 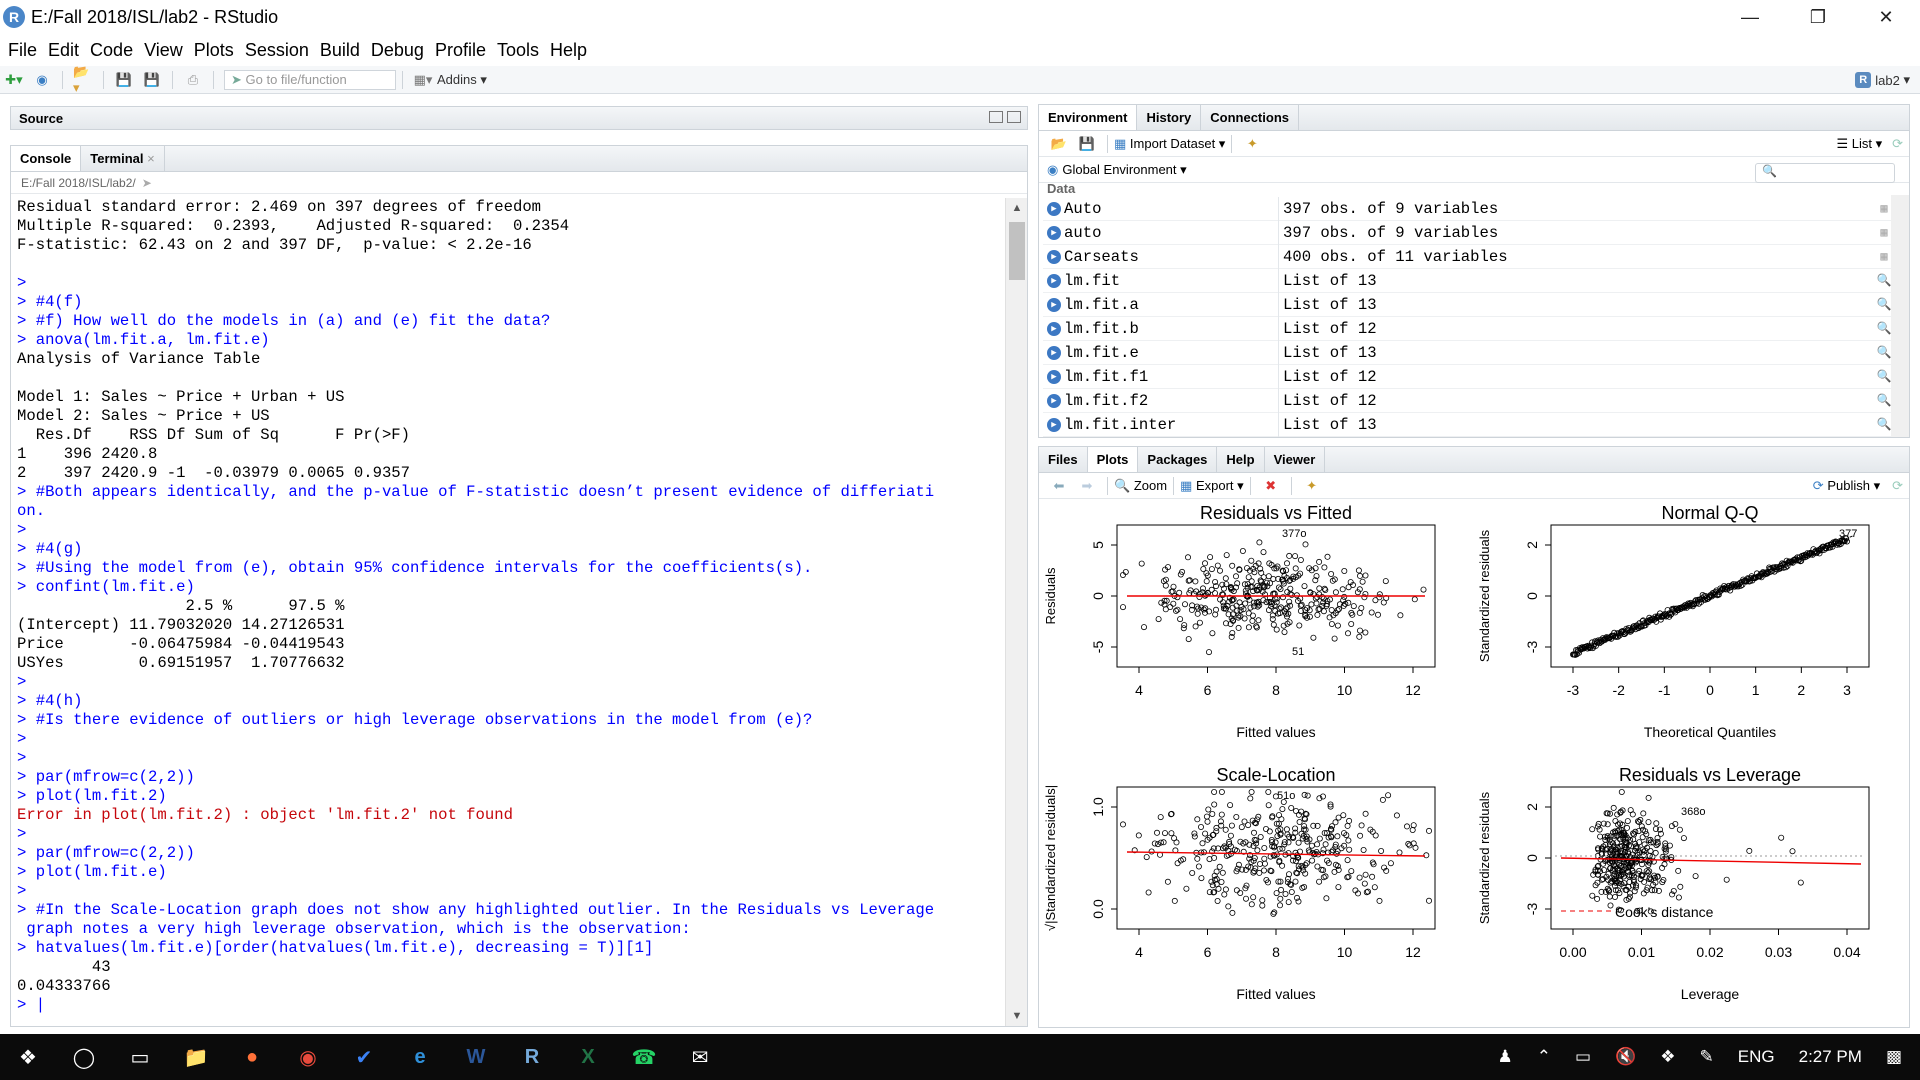 What do you see at coordinates (140, 1057) in the screenshot?
I see `task-view-icon: ▭` at bounding box center [140, 1057].